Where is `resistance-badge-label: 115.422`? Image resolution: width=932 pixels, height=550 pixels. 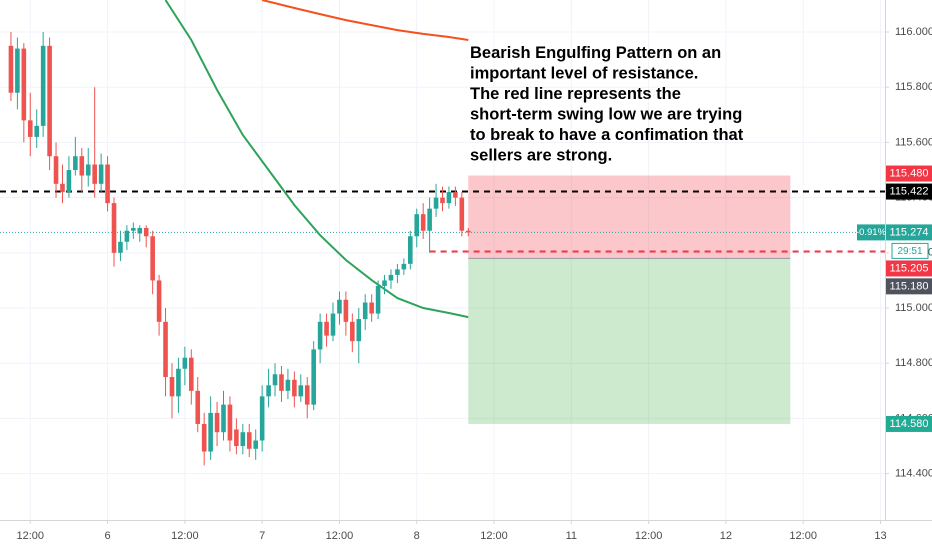
resistance-badge-label: 115.422 is located at coordinates (909, 191).